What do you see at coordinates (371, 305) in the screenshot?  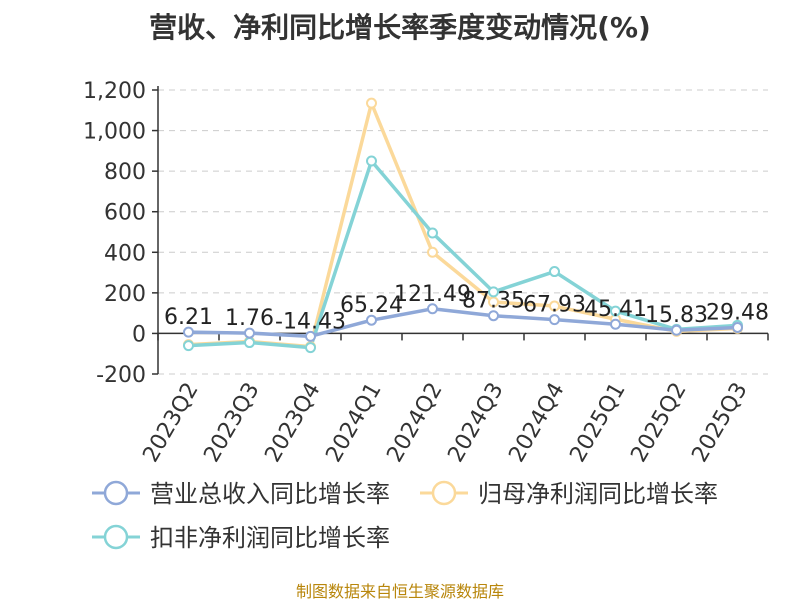 I see `data-label: 65.24` at bounding box center [371, 305].